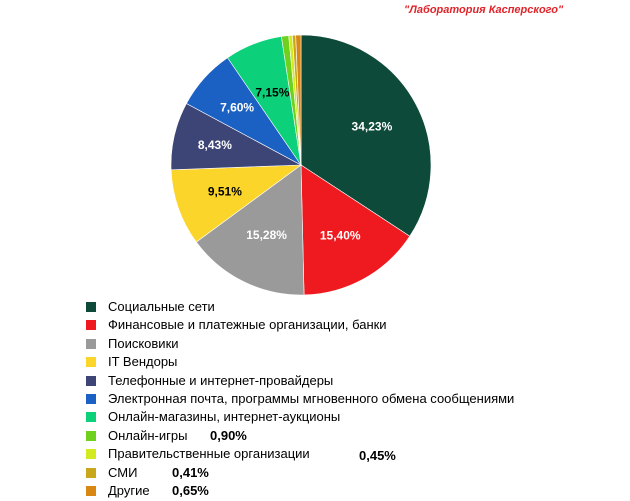 The image size is (630, 501). I want to click on legend-value: 0,90%, so click(228, 435).